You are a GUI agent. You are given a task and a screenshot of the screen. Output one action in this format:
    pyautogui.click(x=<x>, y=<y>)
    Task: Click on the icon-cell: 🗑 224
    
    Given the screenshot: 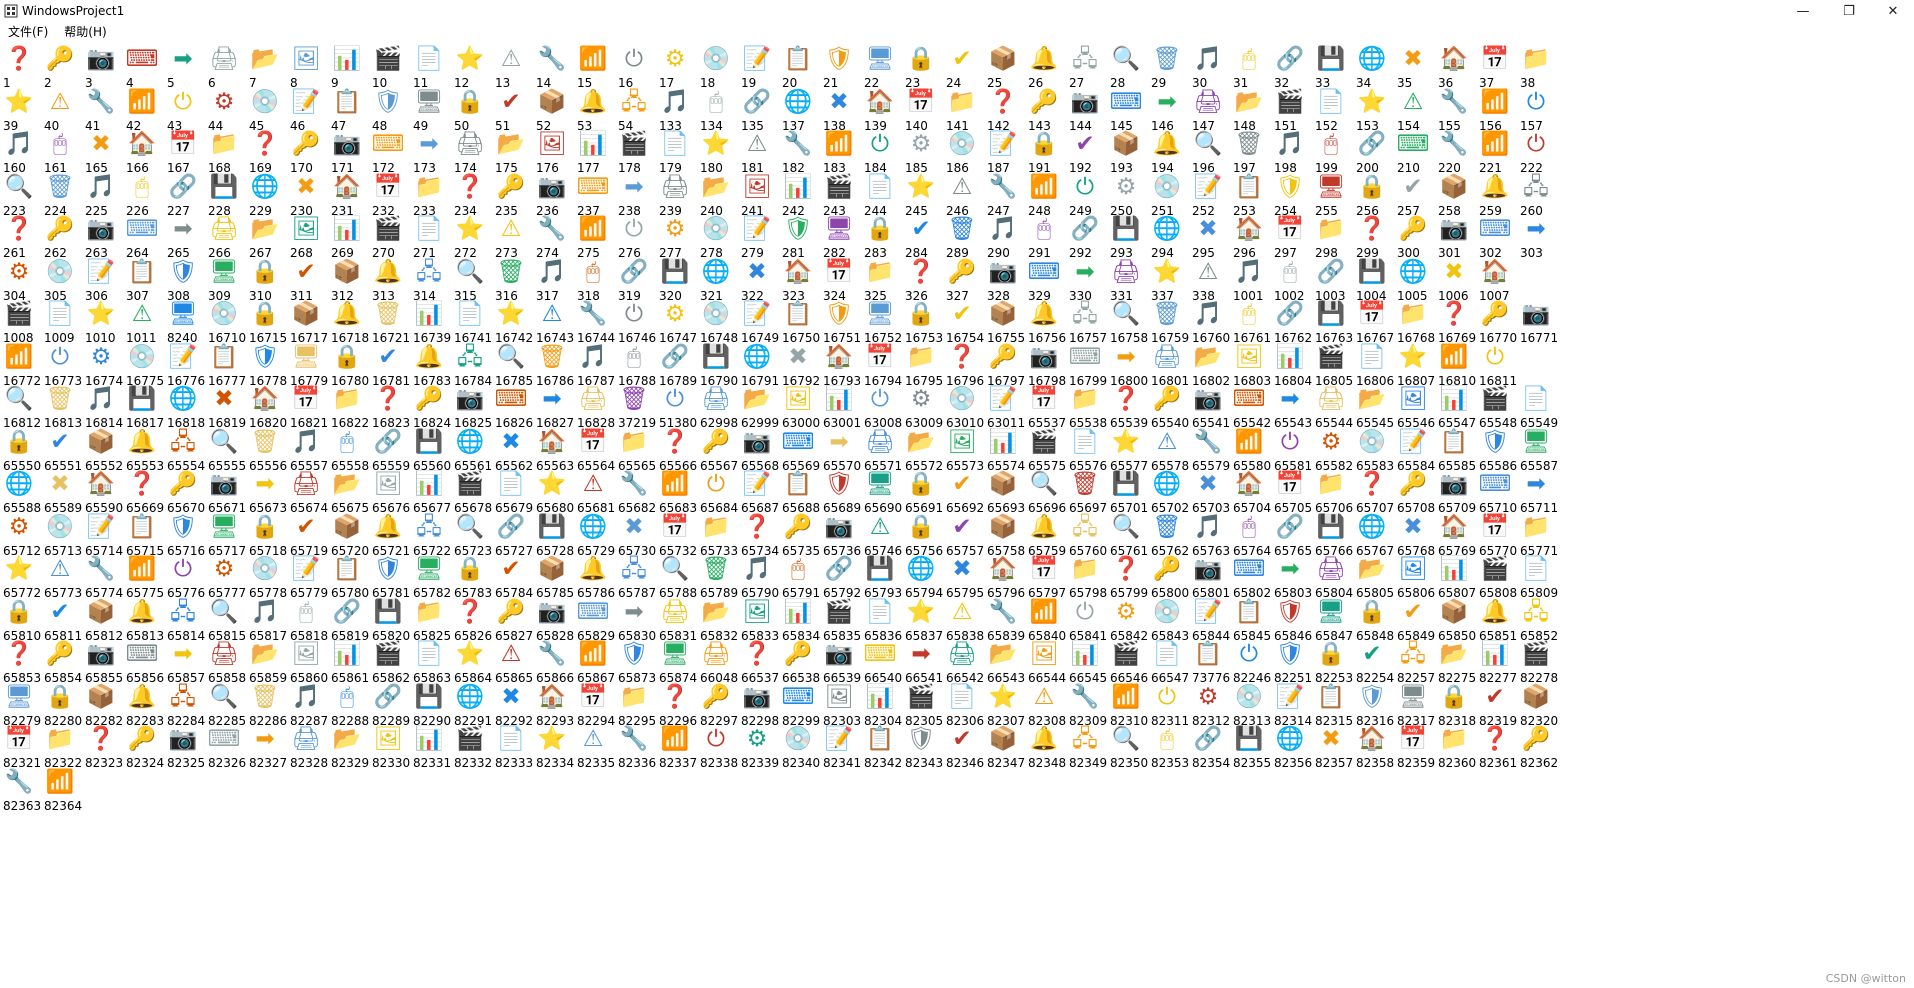 What is the action you would take?
    pyautogui.click(x=68, y=195)
    